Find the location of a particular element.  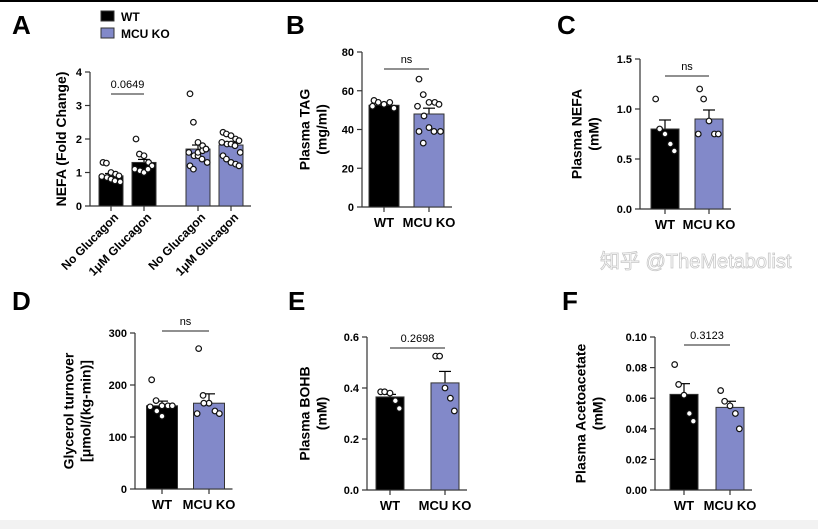

y-axis-label: [μmol/(kg-min)] is located at coordinates (86, 411).